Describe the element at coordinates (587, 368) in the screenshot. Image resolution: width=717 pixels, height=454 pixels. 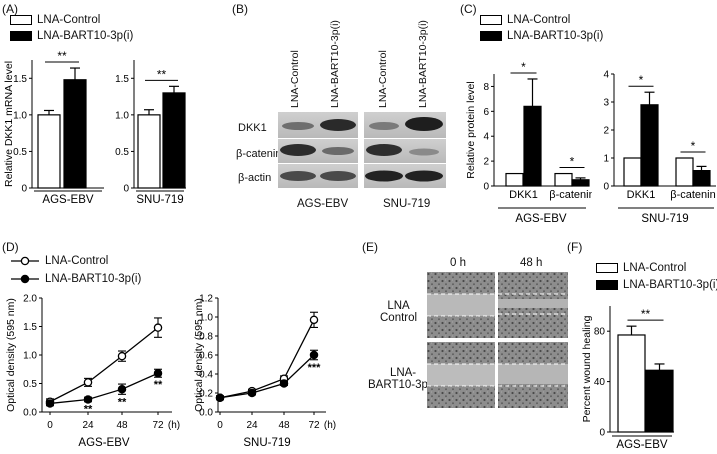
I see `y-axis-label: Percent wound healing` at that location.